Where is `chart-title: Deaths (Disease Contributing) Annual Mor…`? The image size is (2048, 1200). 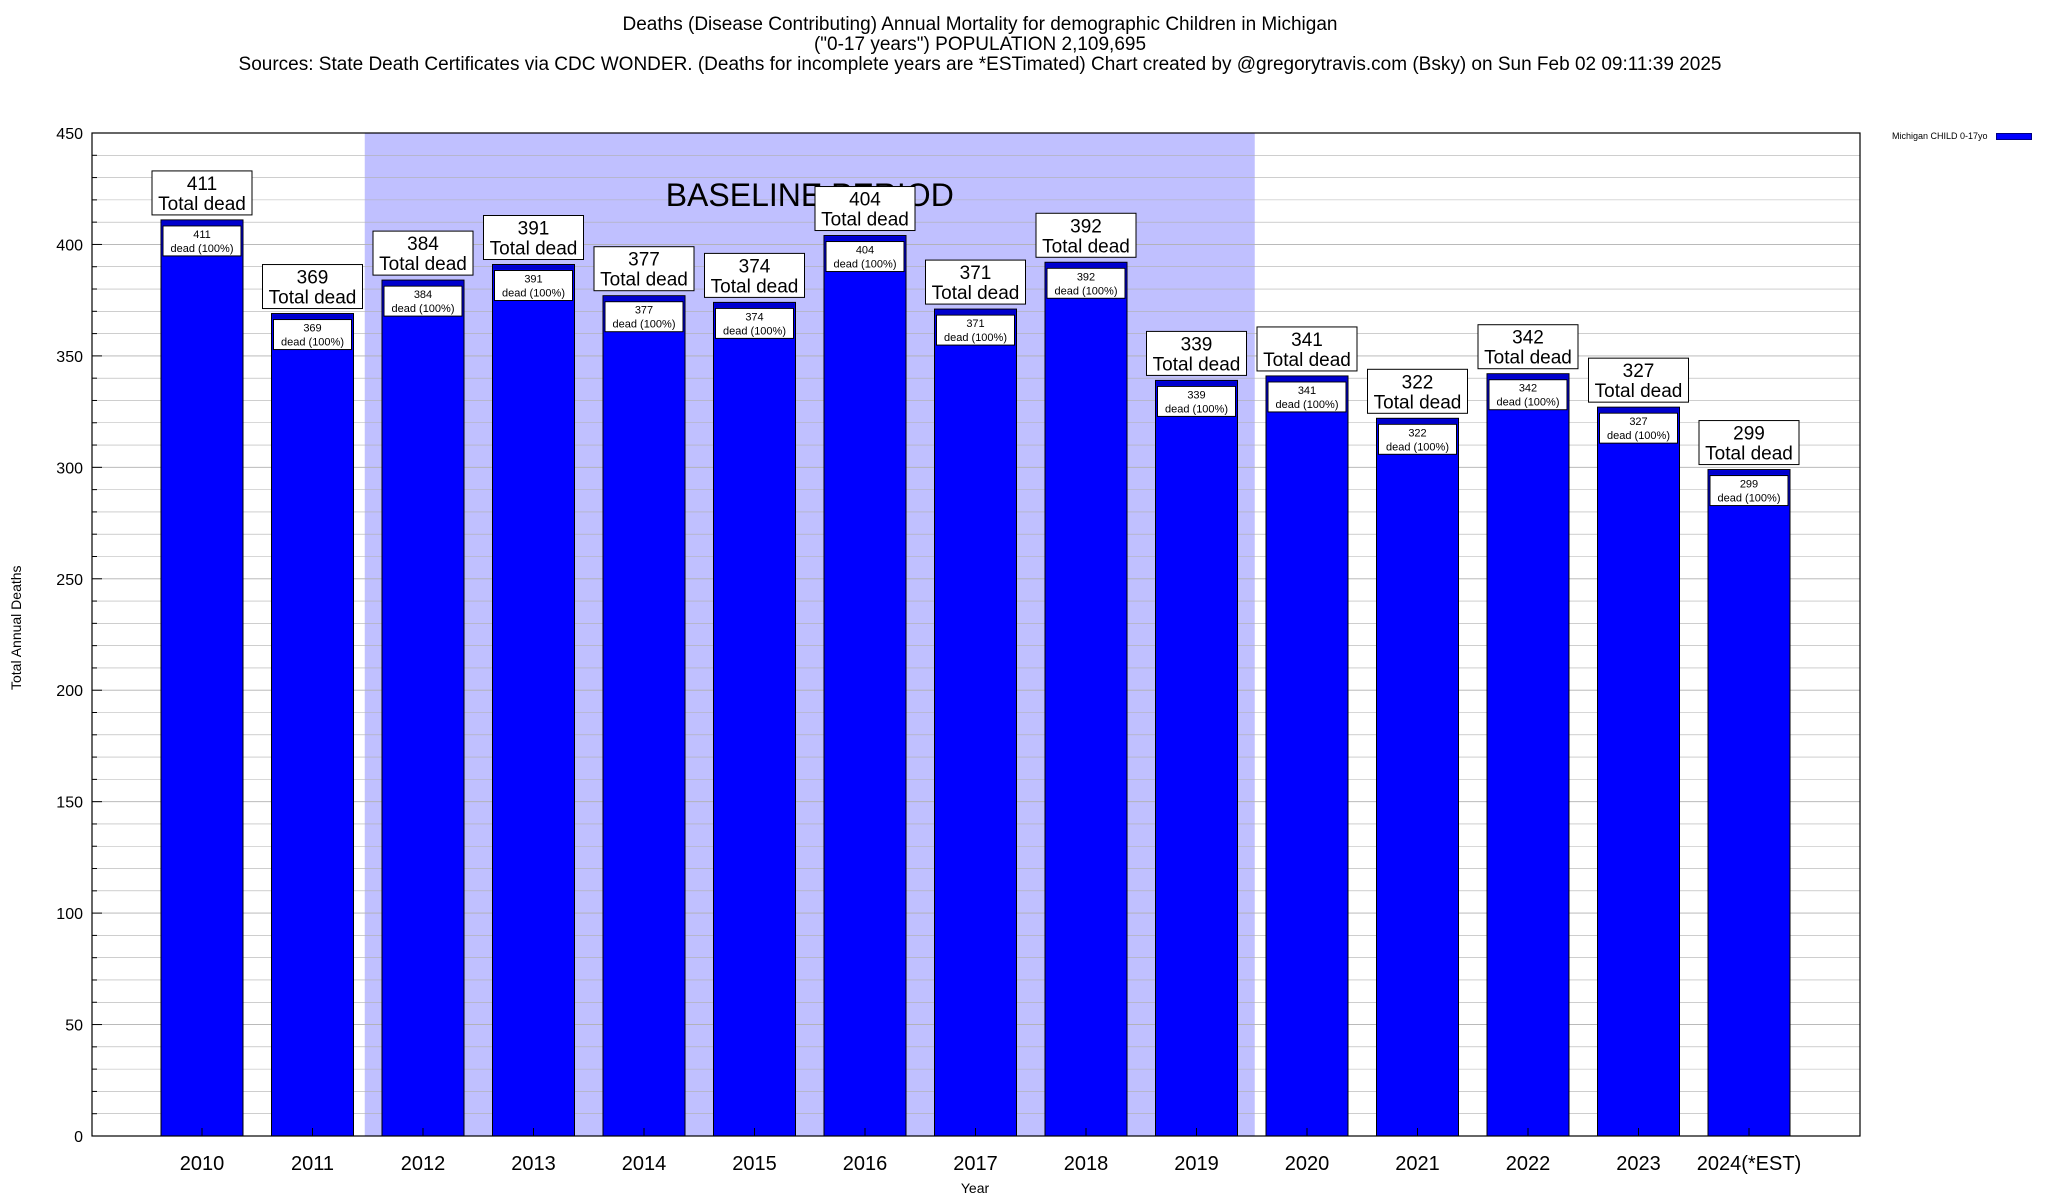 chart-title: Deaths (Disease Contributing) Annual Mor… is located at coordinates (980, 24).